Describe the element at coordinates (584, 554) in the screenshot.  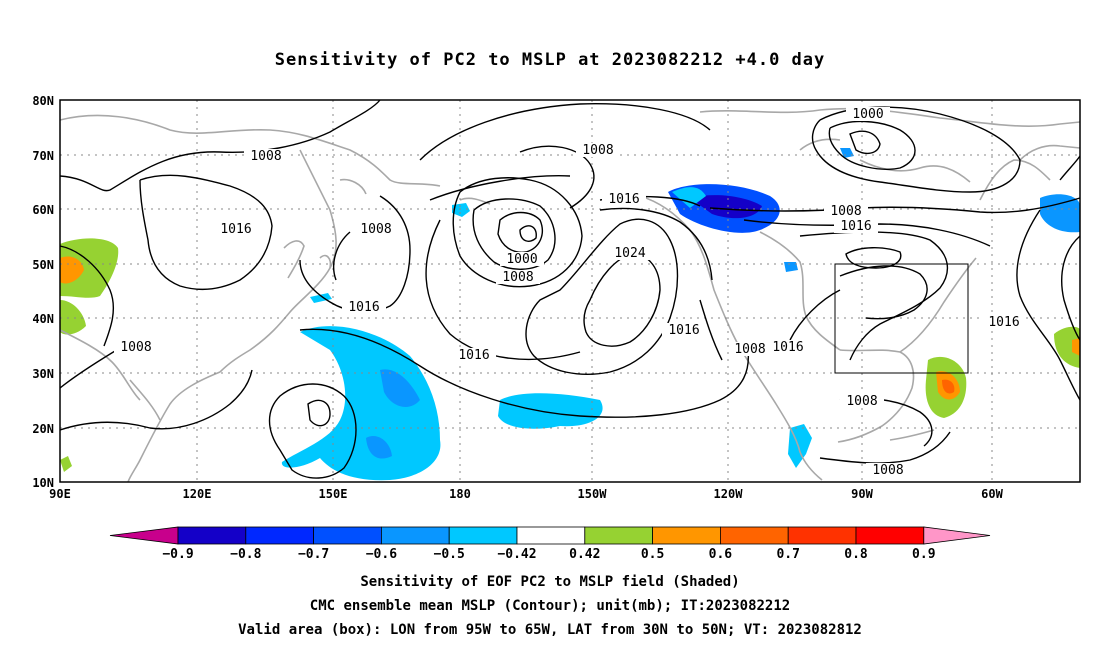
I see `colorbar-tick-label: 0.42` at that location.